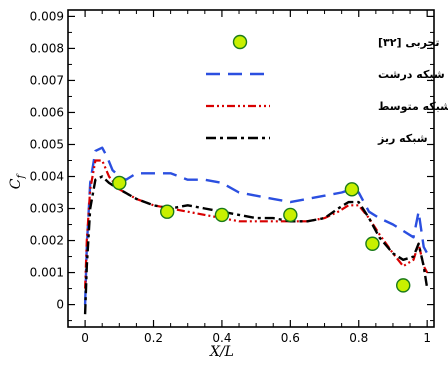  What do you see at coordinates (221, 338) in the screenshot?
I see `x-tick-label: 0.4` at bounding box center [221, 338].